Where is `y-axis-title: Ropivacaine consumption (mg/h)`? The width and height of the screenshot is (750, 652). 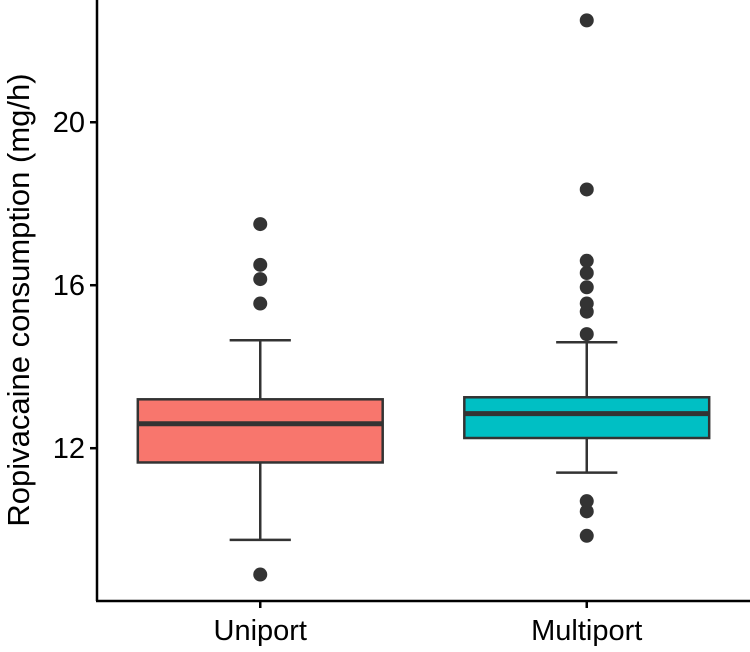
y-axis-title: Ropivacaine consumption (mg/h) is located at coordinates (18, 299).